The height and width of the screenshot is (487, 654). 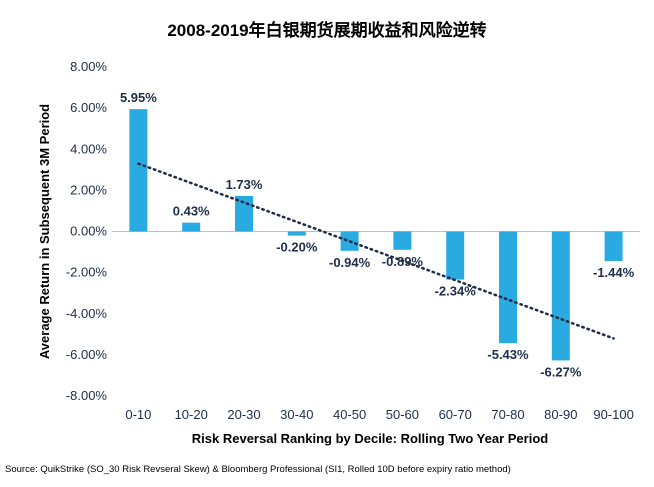 I want to click on data-label: -2.34%, so click(x=456, y=291).